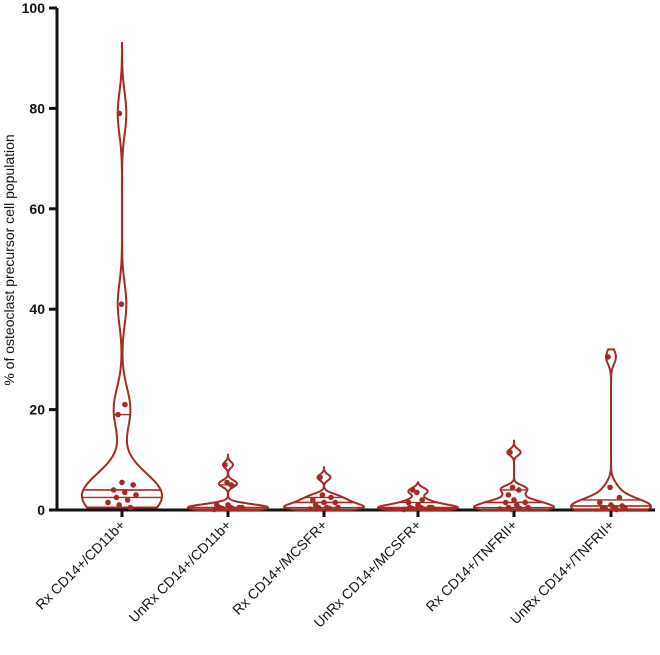 Image resolution: width=660 pixels, height=655 pixels. I want to click on y-axis: 0 20 40 60 80 100, so click(40, 259).